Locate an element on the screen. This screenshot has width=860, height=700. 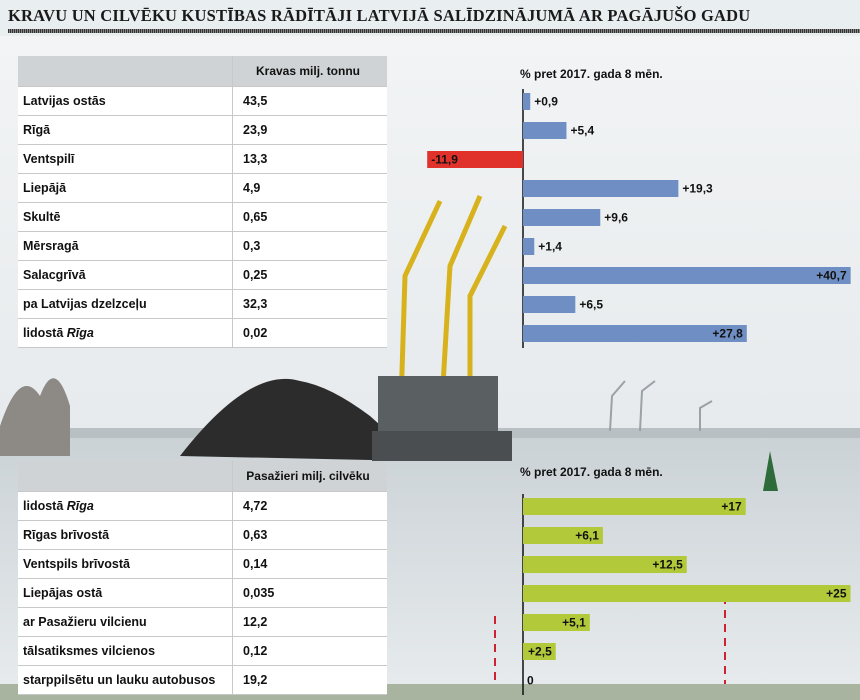
cargo-category-label: Rīgā is located at coordinates (125, 130).